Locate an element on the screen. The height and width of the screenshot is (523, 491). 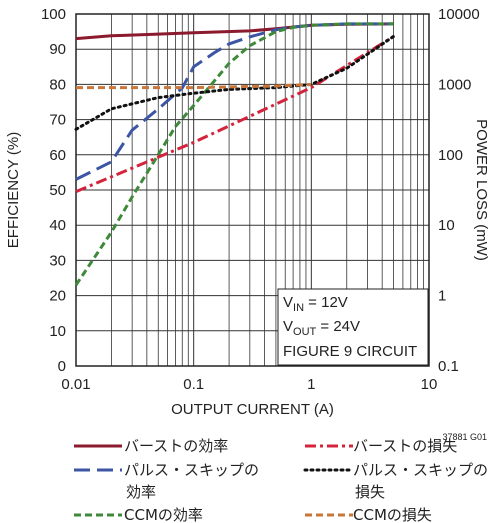
x-tick-label: 0.1 is located at coordinates (193, 384).